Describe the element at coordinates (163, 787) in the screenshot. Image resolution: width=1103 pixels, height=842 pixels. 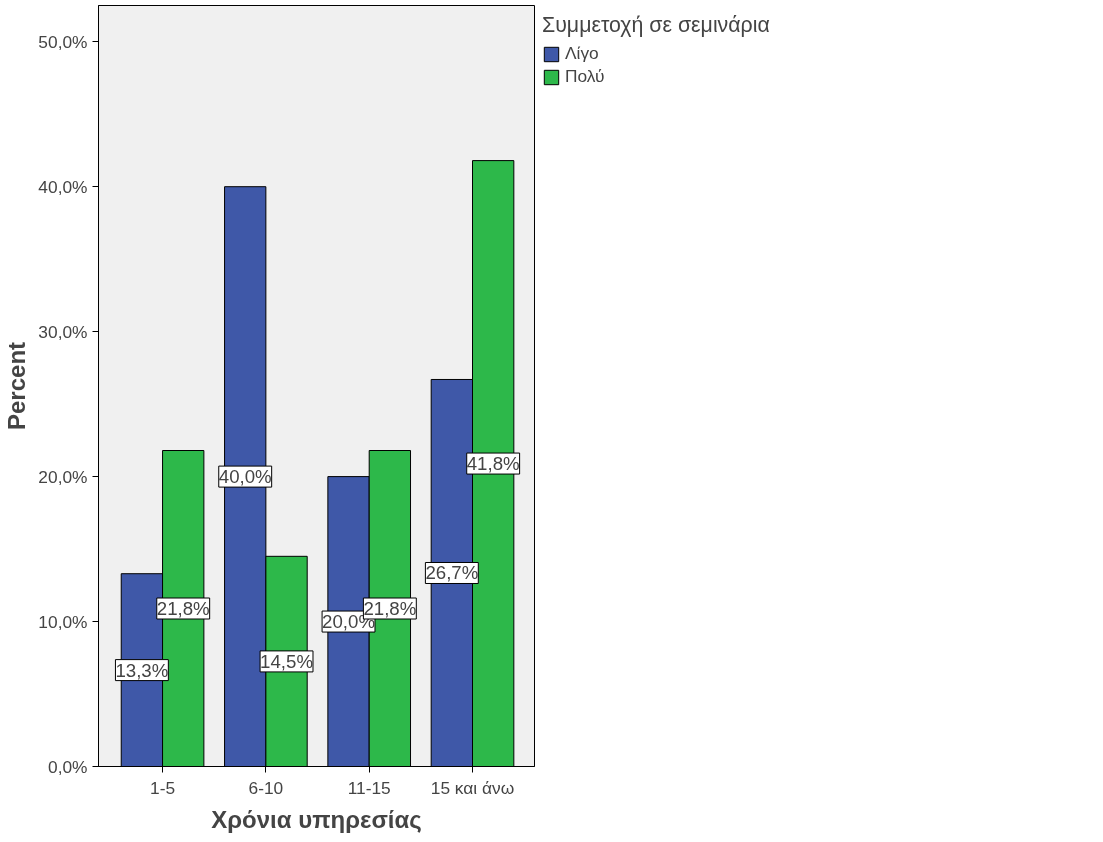
I see `x-tick-label: 1-5` at that location.